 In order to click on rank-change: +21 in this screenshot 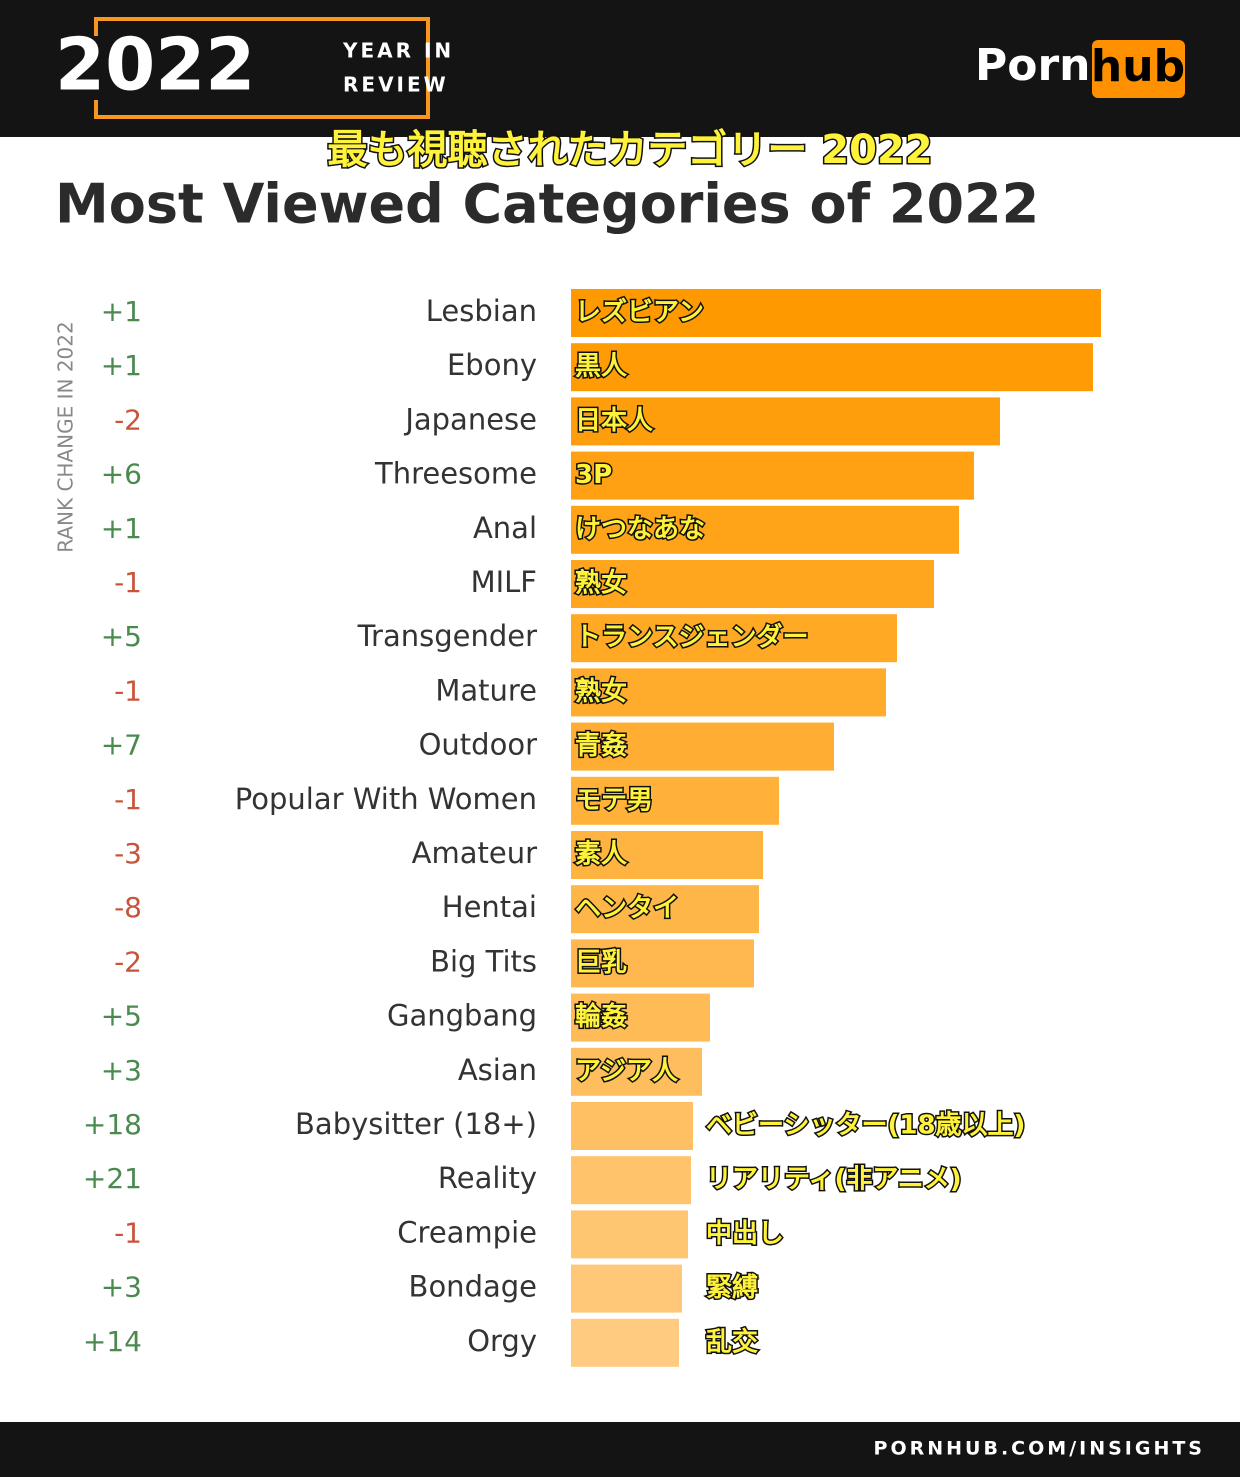, I will do `click(112, 1178)`.